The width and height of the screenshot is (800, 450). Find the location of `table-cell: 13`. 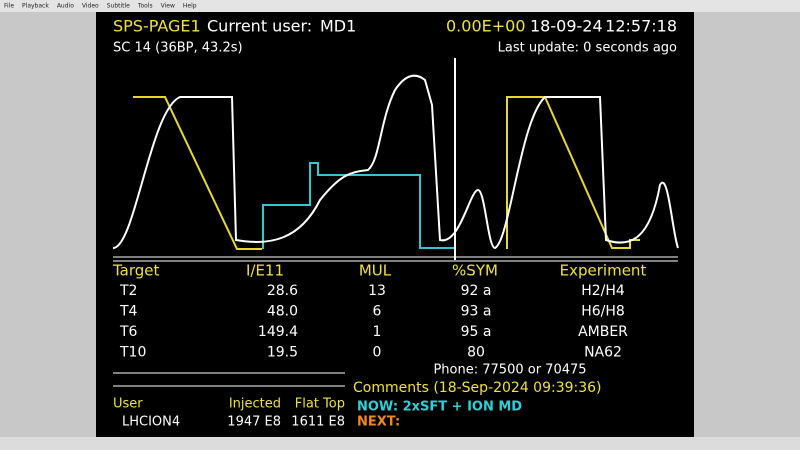

table-cell: 13 is located at coordinates (377, 291).